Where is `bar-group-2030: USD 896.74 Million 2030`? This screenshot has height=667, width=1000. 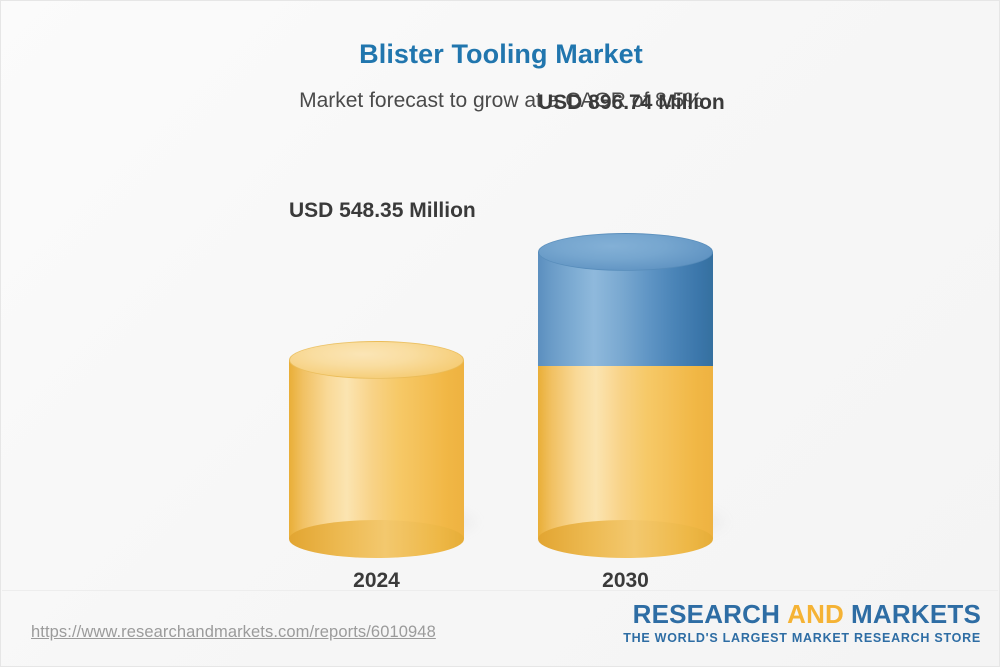
bar-group-2030: USD 896.74 Million 2030 is located at coordinates (633, 341).